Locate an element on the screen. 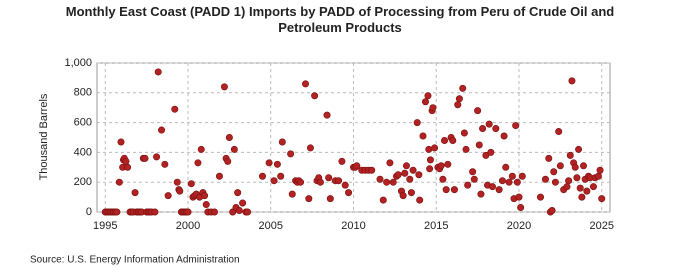 This screenshot has width=675, height=275. x-tick-label: 2005 is located at coordinates (271, 226).